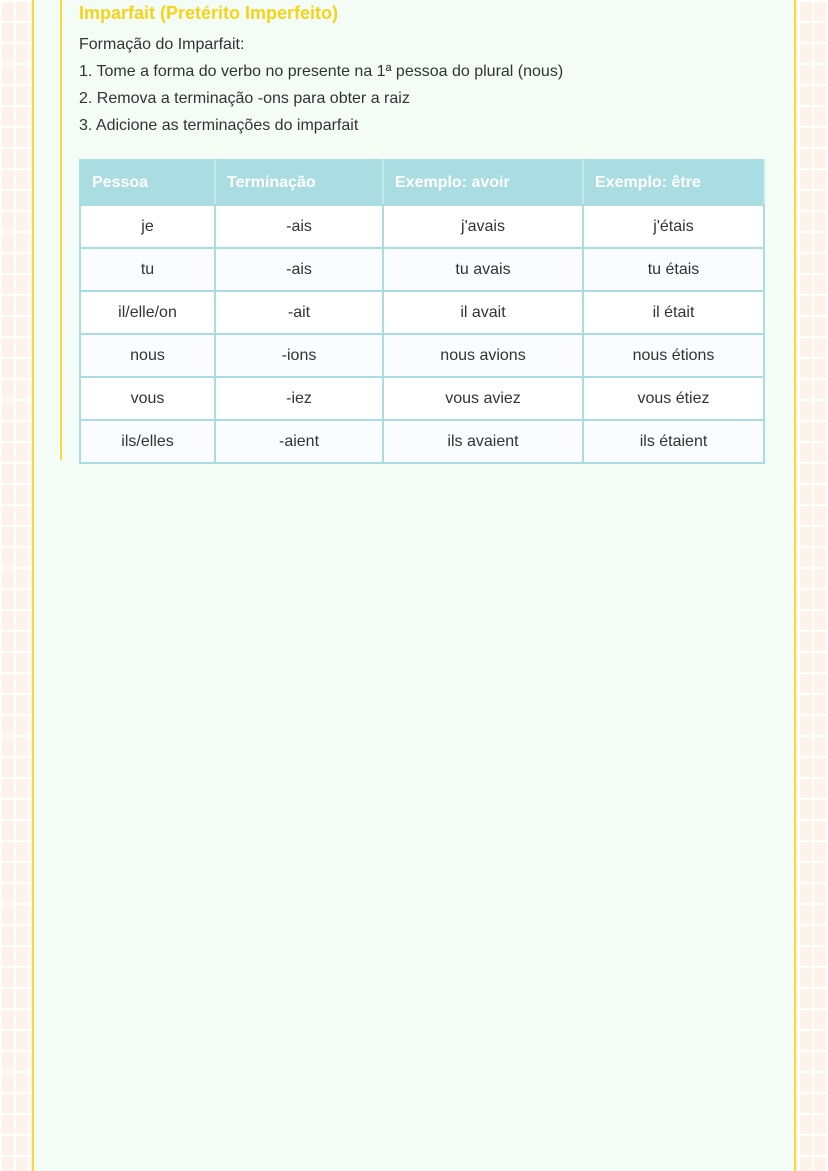  Describe the element at coordinates (483, 355) in the screenshot. I see `table-cell: nous avions` at that location.